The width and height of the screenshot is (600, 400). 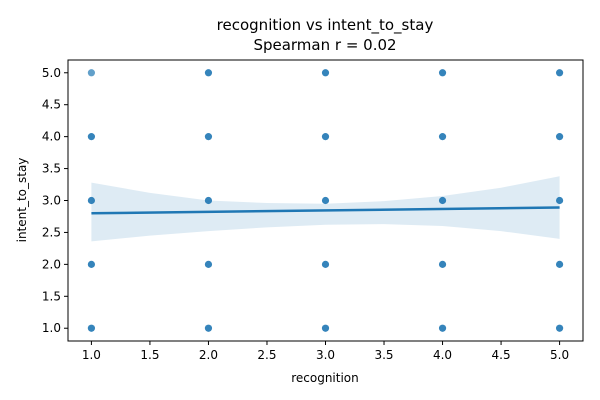 I want to click on x-tick-label: 1.5, so click(x=149, y=355).